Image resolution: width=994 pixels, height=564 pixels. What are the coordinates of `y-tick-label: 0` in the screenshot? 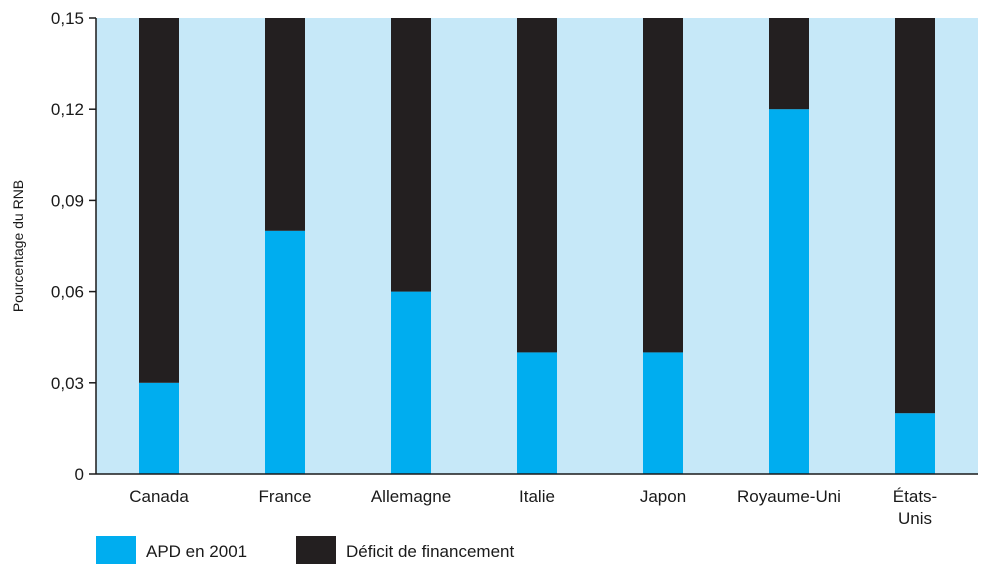 It's located at (79, 474).